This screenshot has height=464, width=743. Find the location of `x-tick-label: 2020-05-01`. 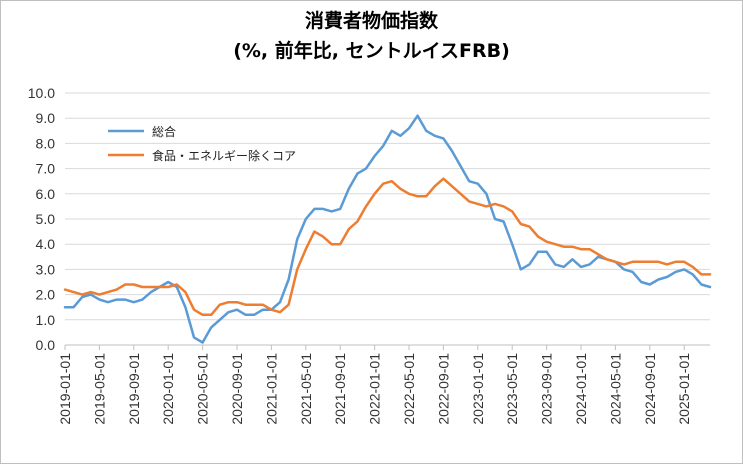

x-tick-label: 2020-05-01 is located at coordinates (203, 389).